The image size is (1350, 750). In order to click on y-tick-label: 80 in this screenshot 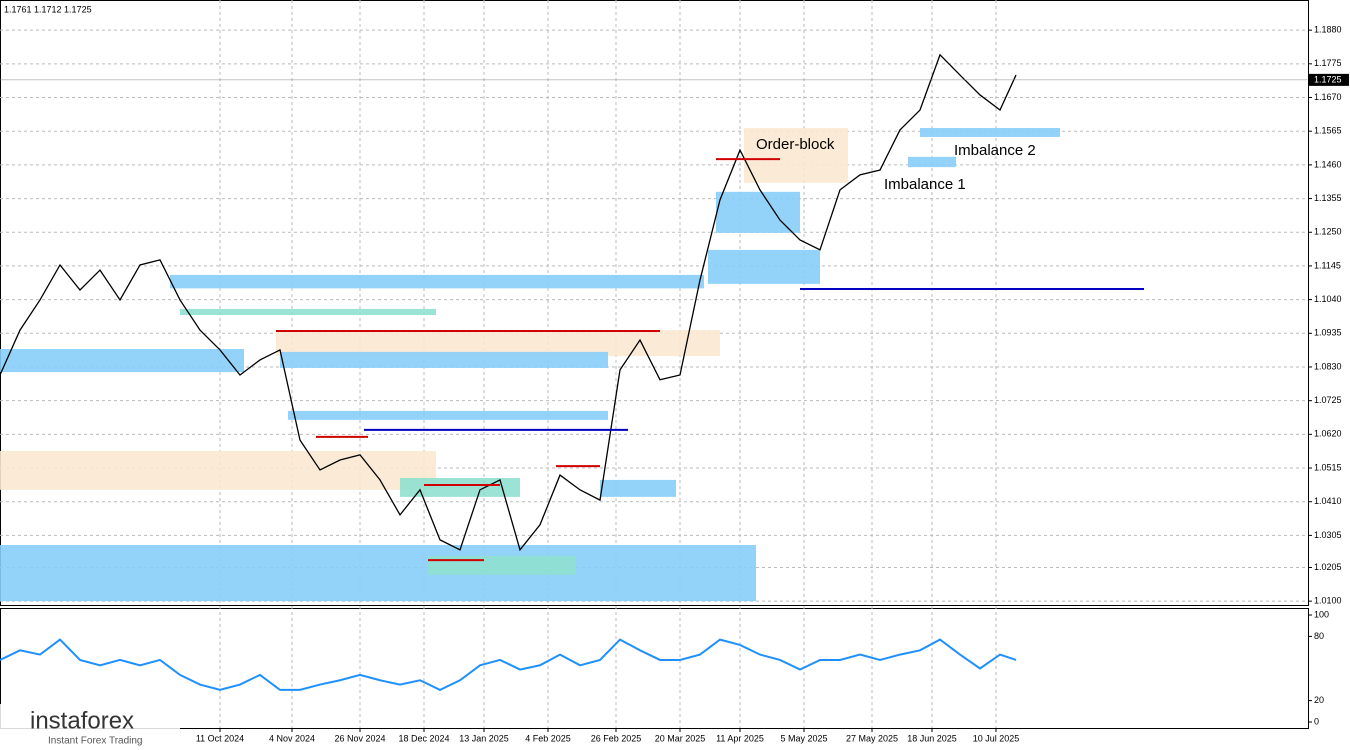, I will do `click(1319, 636)`.